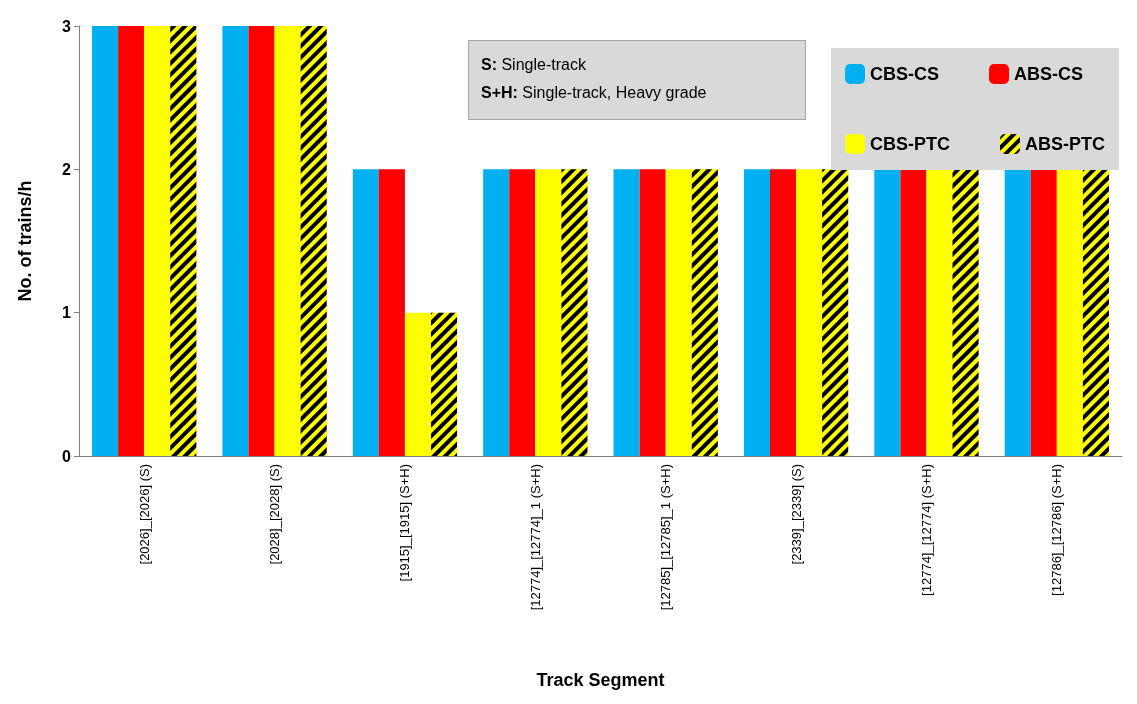  Describe the element at coordinates (144, 514) in the screenshot. I see `x-tick-label: [2026]_[2026] (S)` at that location.